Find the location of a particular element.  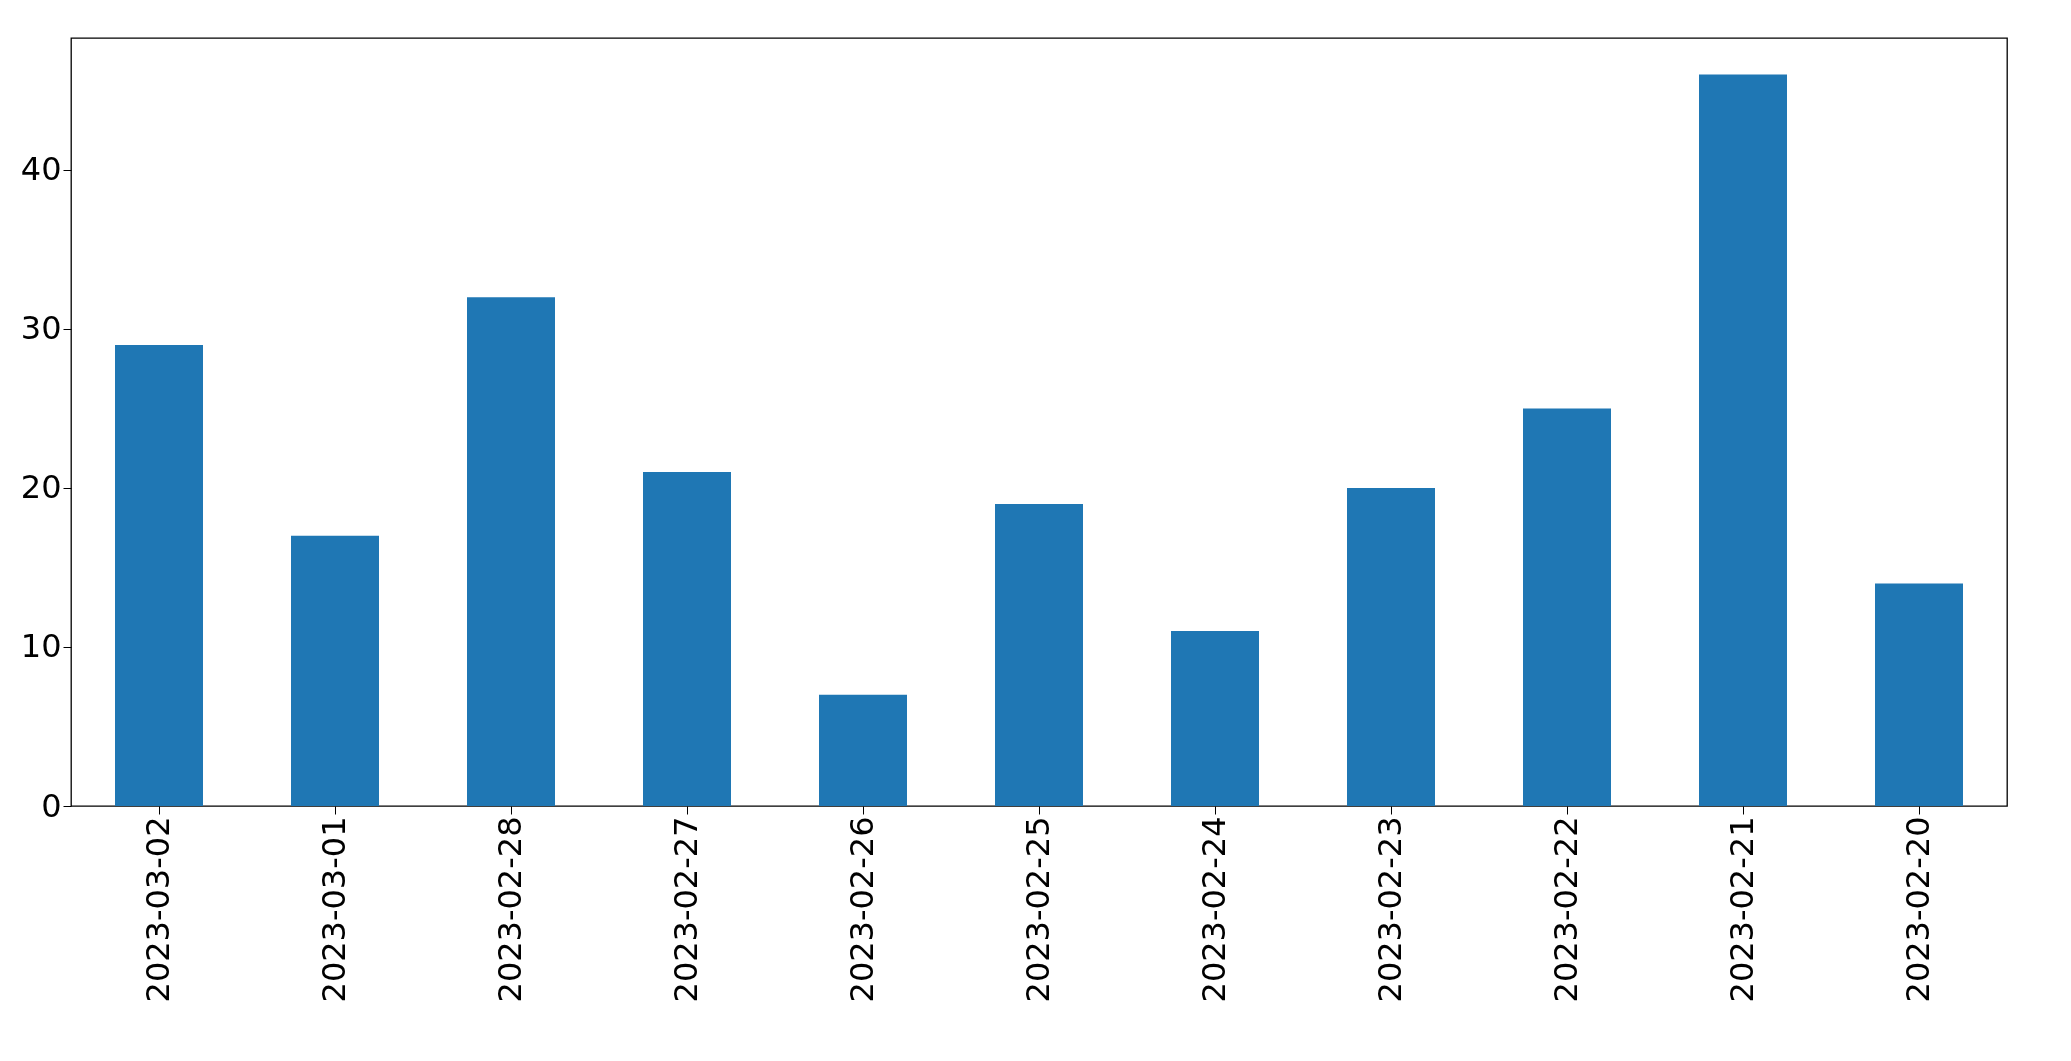

y-tick-label: 40 is located at coordinates (41, 169).